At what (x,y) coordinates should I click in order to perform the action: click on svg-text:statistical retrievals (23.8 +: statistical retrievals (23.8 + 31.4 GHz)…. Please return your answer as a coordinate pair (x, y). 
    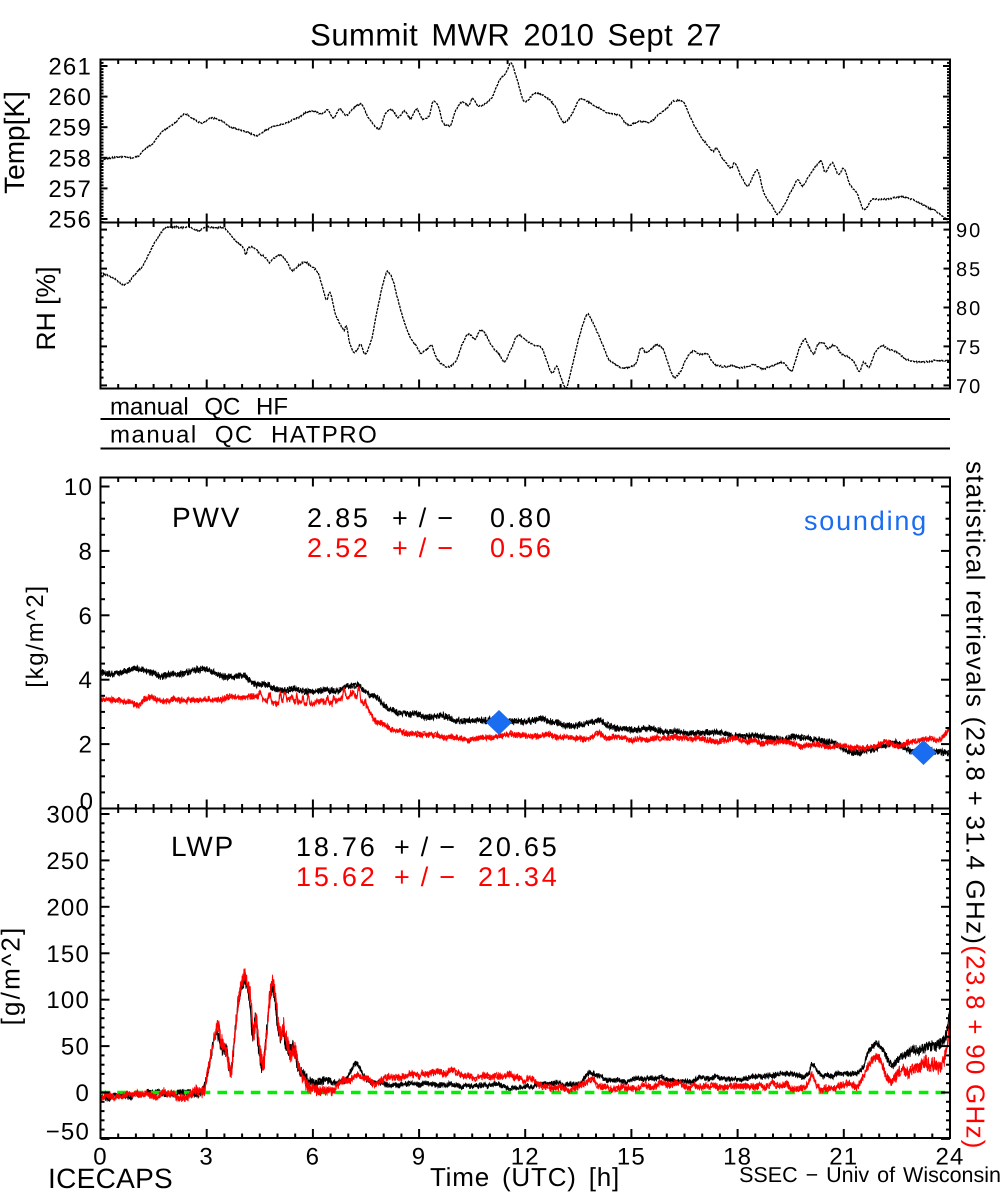
    Looking at the image, I should click on (976, 805).